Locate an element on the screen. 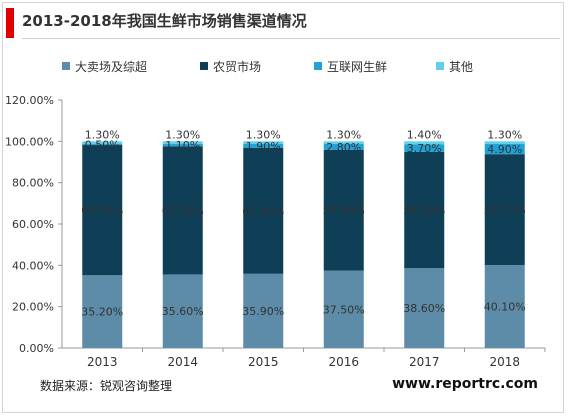 This screenshot has height=417, width=568. y-tick-label: 120.00% is located at coordinates (29, 100).